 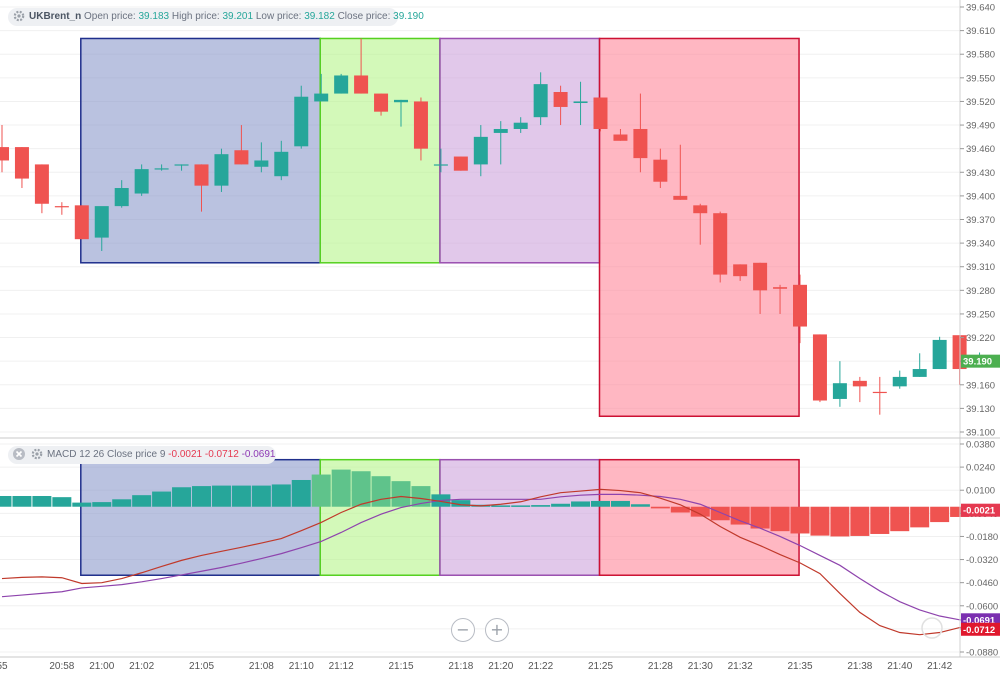 I want to click on time-axis-label: 21:15, so click(x=400, y=666).